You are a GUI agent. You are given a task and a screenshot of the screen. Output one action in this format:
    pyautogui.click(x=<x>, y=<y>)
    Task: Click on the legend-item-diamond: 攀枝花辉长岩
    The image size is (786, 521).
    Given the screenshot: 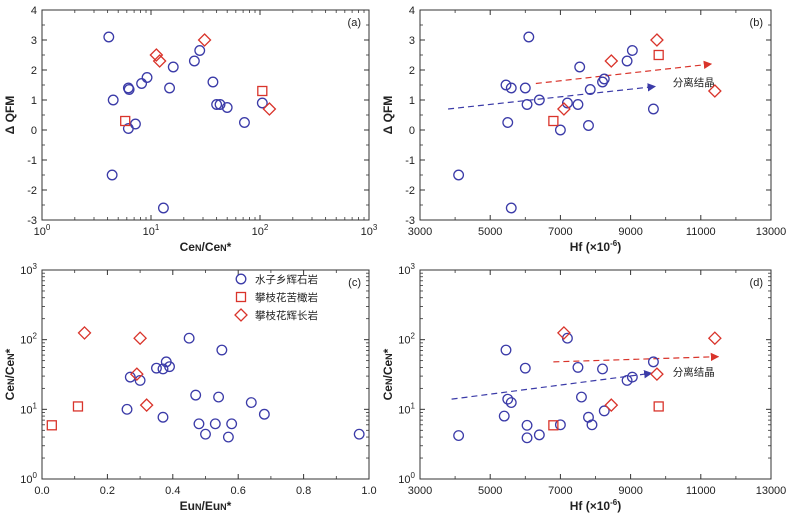 What is the action you would take?
    pyautogui.click(x=276, y=315)
    